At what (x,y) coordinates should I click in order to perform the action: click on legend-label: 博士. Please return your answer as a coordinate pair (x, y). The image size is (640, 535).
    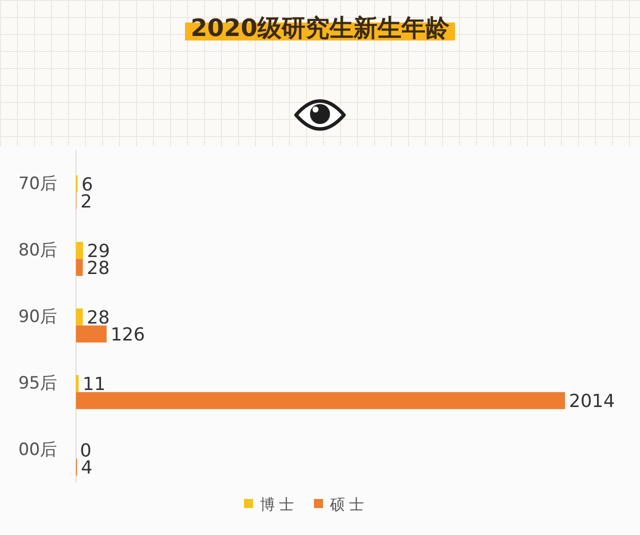
    Looking at the image, I should click on (279, 504).